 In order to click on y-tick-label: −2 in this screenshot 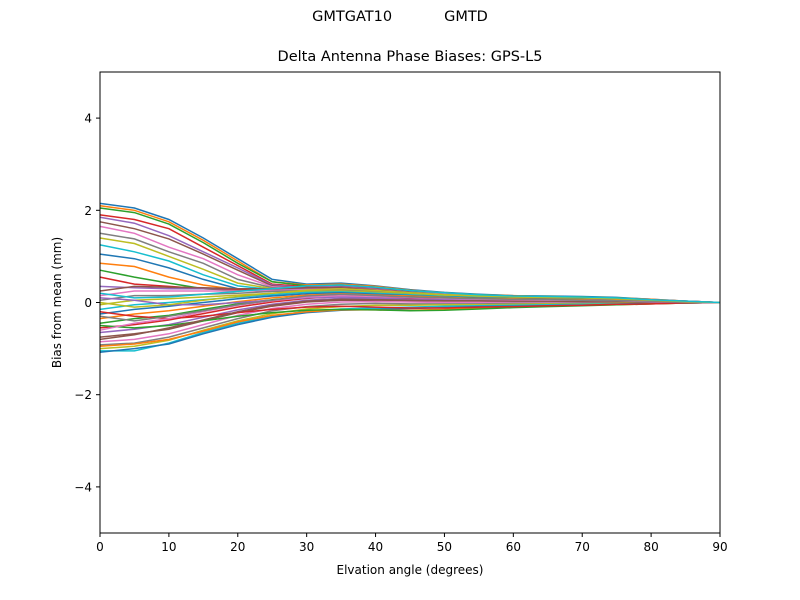, I will do `click(83, 395)`.